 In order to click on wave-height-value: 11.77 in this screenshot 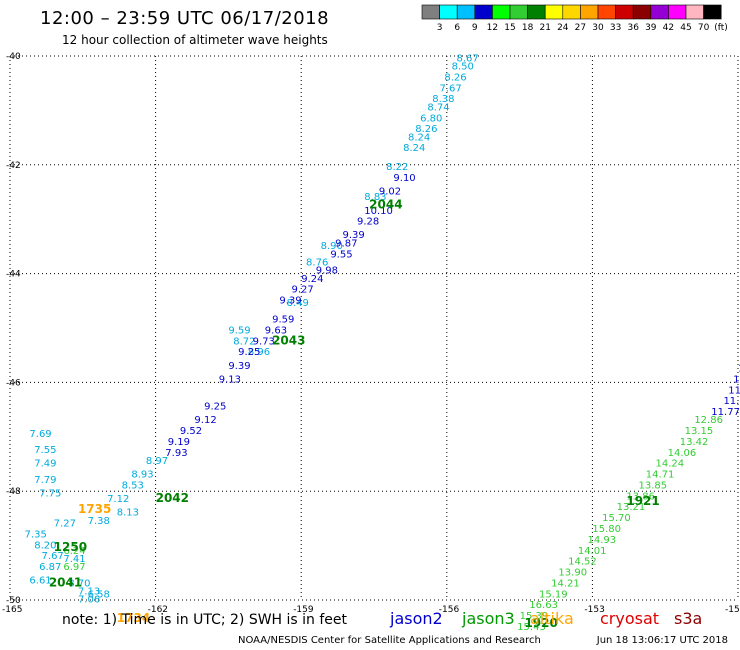, I will do `click(725, 412)`.